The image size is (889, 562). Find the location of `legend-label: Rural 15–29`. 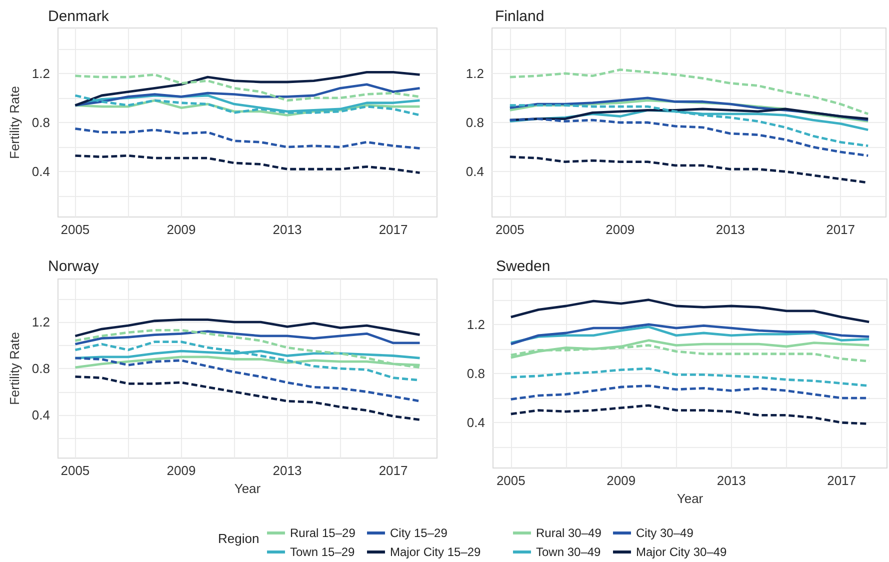

legend-label: Rural 15–29 is located at coordinates (323, 533).